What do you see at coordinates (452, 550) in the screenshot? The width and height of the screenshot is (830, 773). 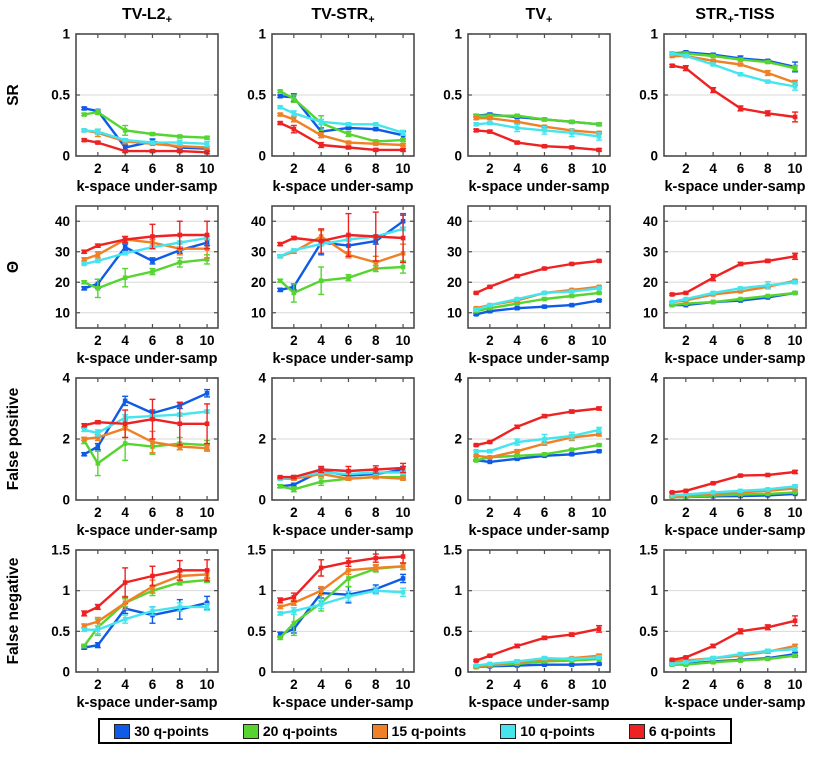 I see `y-tick-label: 1.5` at bounding box center [452, 550].